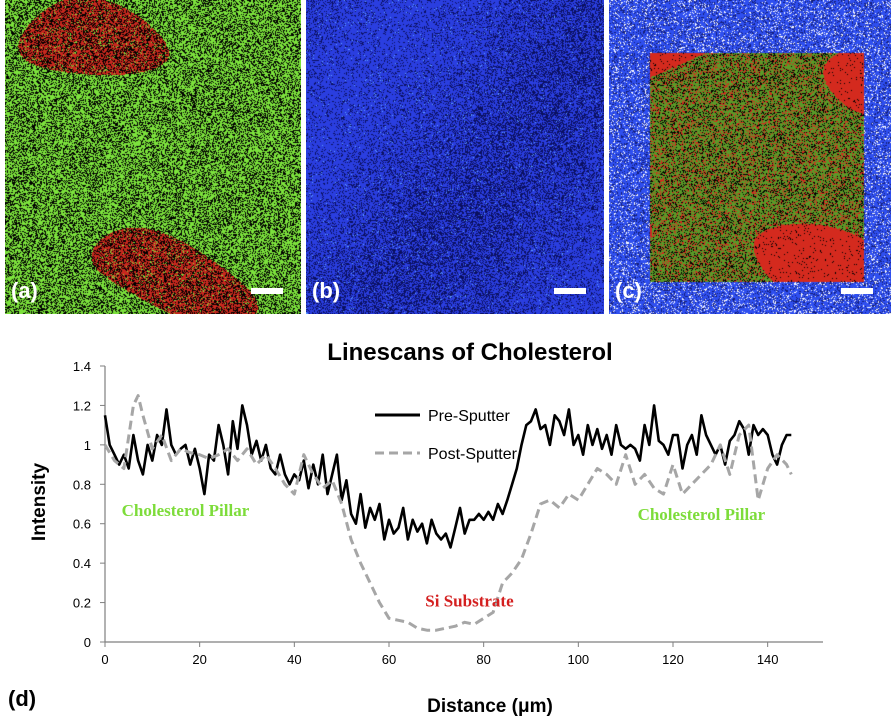 This screenshot has width=894, height=718. I want to click on x-axis-label: Distance (μm), so click(490, 706).